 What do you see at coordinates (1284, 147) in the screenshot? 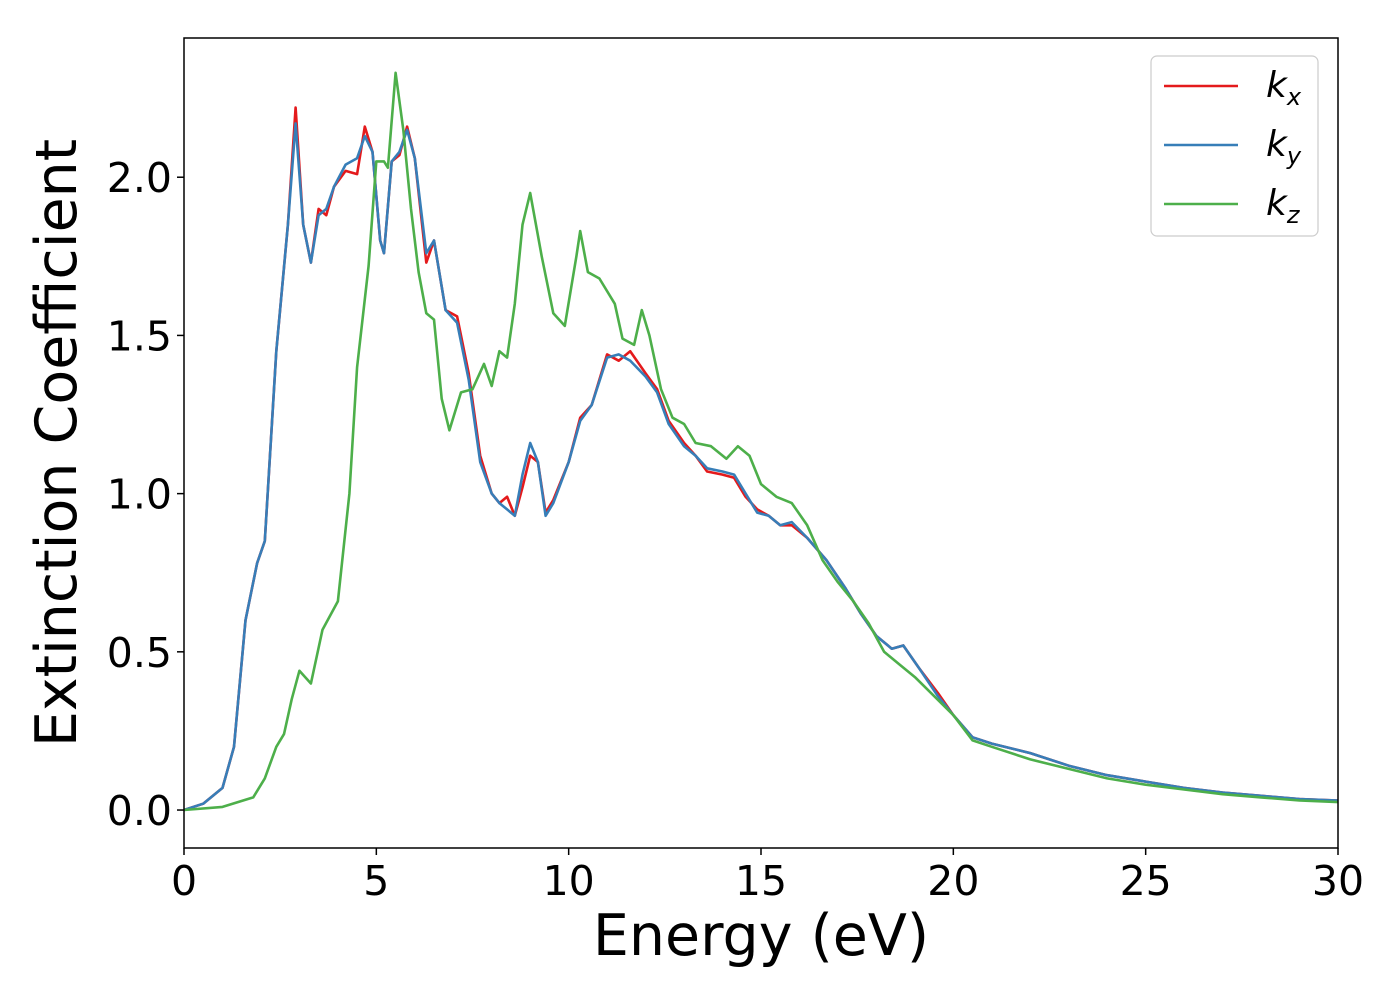
I see `legend-label-ky: ky` at bounding box center [1284, 147].